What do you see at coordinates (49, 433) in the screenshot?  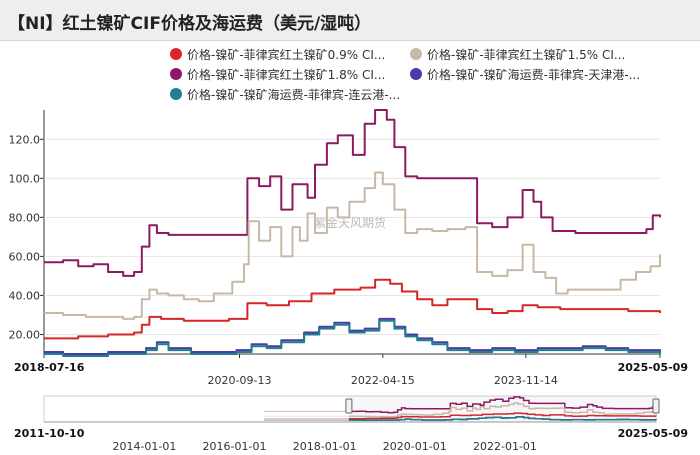 I see `navigator-start-label: 2011-10-10` at bounding box center [49, 433].